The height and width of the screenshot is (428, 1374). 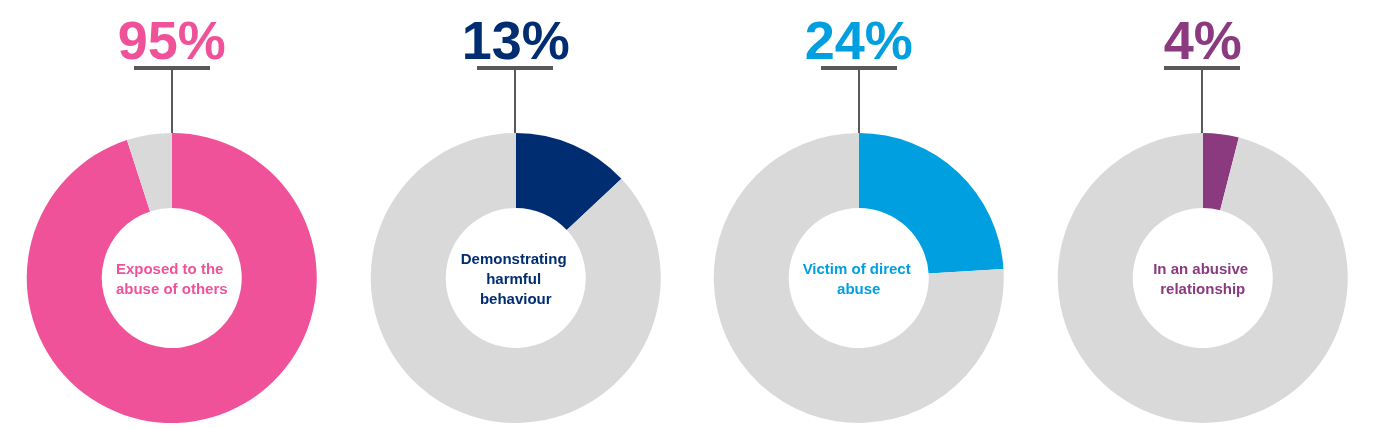 I want to click on text: In an abusive relationship, so click(x=1202, y=278).